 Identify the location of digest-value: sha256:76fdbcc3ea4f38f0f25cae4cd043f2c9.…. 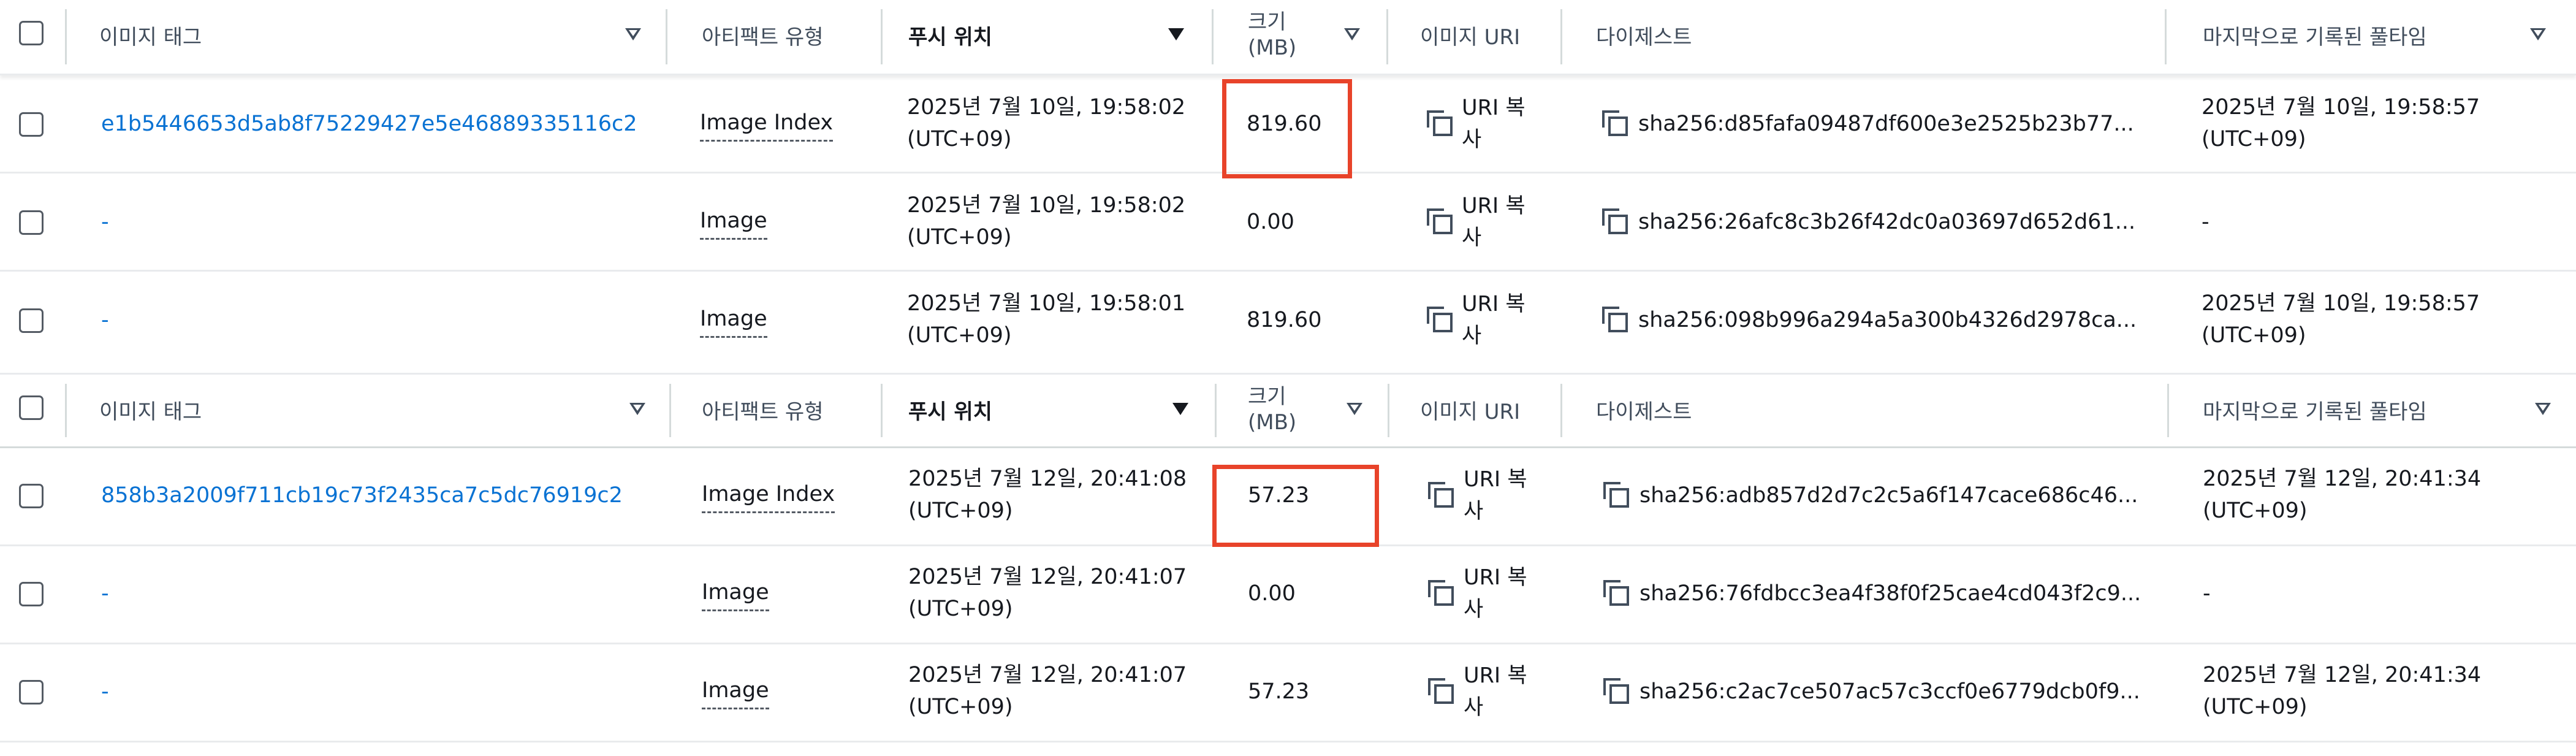
(1890, 593).